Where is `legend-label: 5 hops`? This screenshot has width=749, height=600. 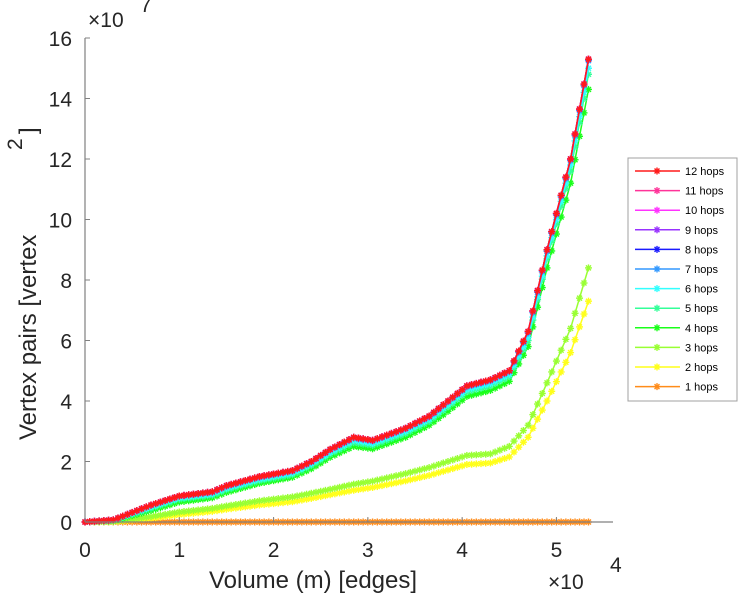
legend-label: 5 hops is located at coordinates (702, 309).